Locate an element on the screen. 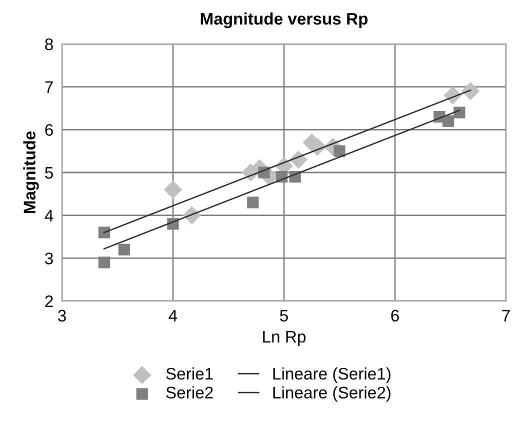  y-tick-label: 7 is located at coordinates (49, 87).